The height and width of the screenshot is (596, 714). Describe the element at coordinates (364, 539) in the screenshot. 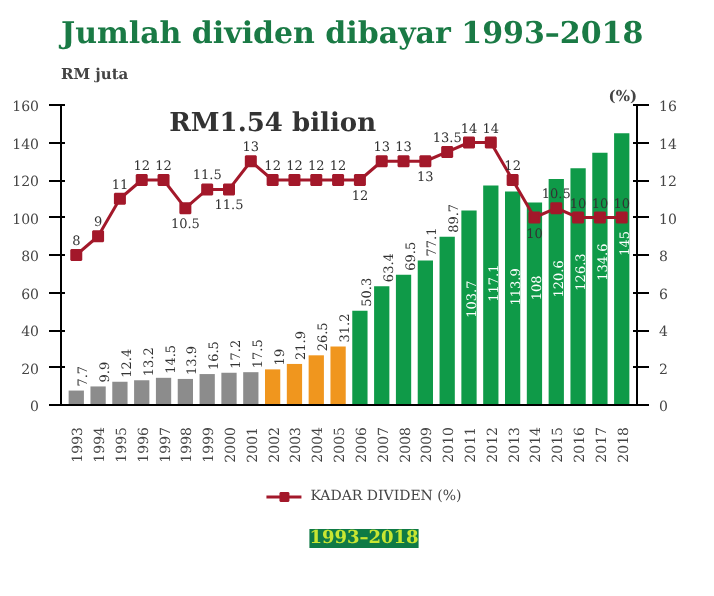

I see `text: 1993–2018` at that location.